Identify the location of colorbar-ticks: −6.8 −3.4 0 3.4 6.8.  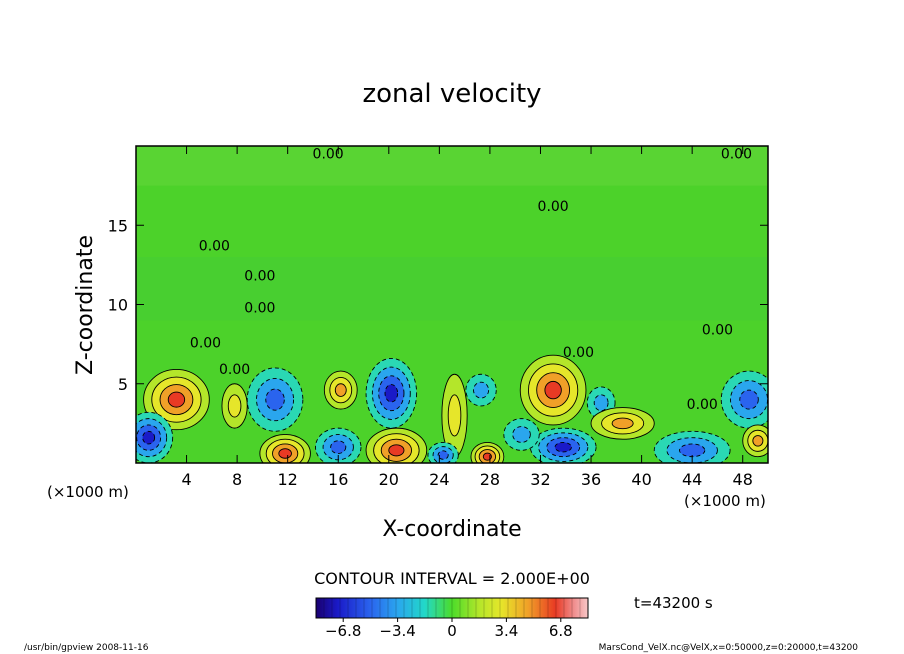
(449, 629).